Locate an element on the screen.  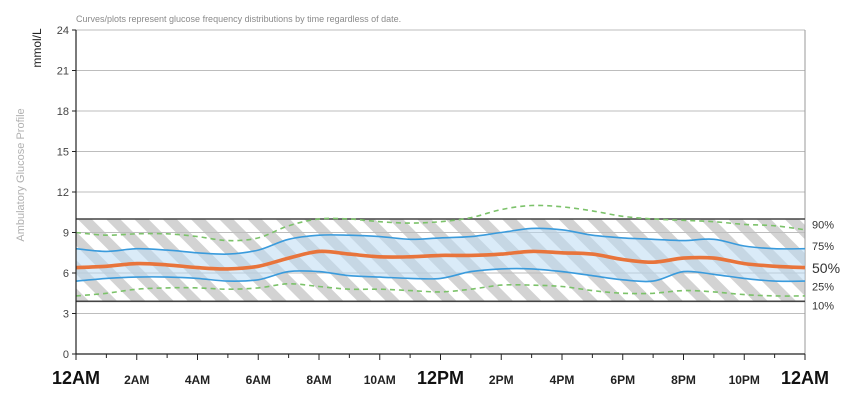
y-tick-label: 24 is located at coordinates (63, 31).